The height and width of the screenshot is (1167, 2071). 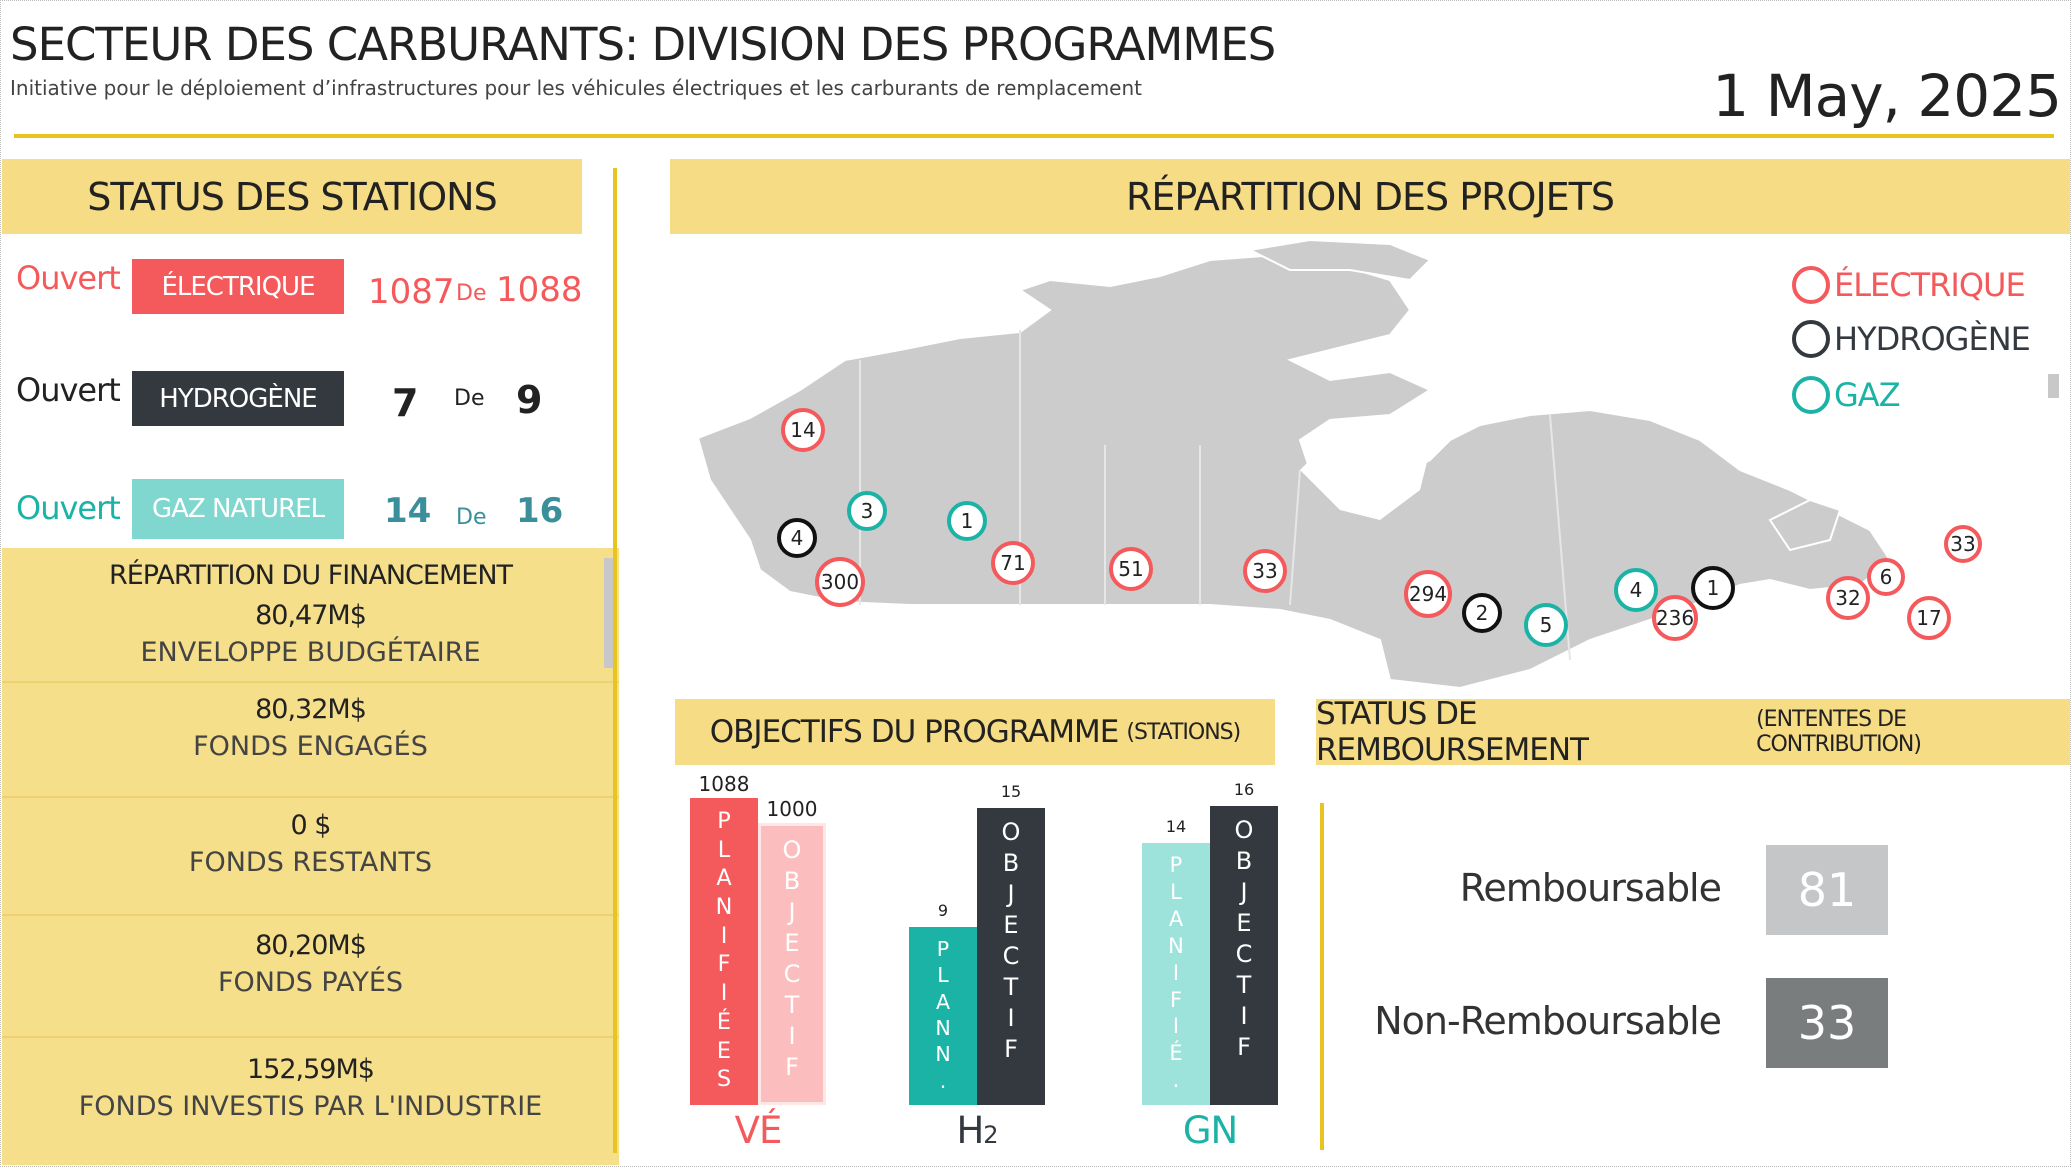 I want to click on map-marker-electric: 300, so click(x=840, y=582).